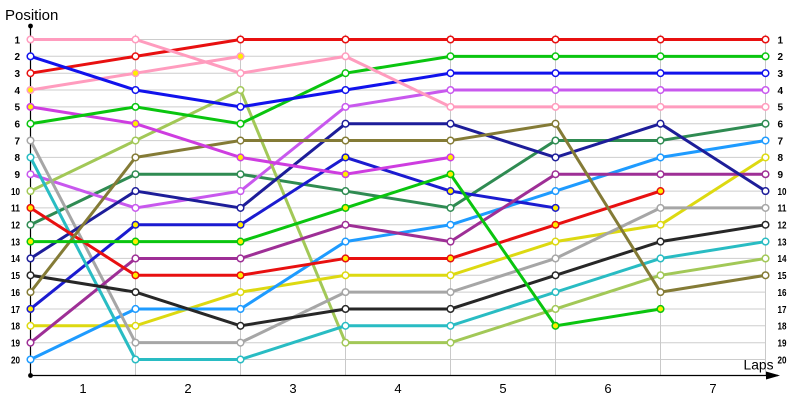 Image resolution: width=800 pixels, height=405 pixels. Describe the element at coordinates (759, 365) in the screenshot. I see `svg-text: Laps` at that location.